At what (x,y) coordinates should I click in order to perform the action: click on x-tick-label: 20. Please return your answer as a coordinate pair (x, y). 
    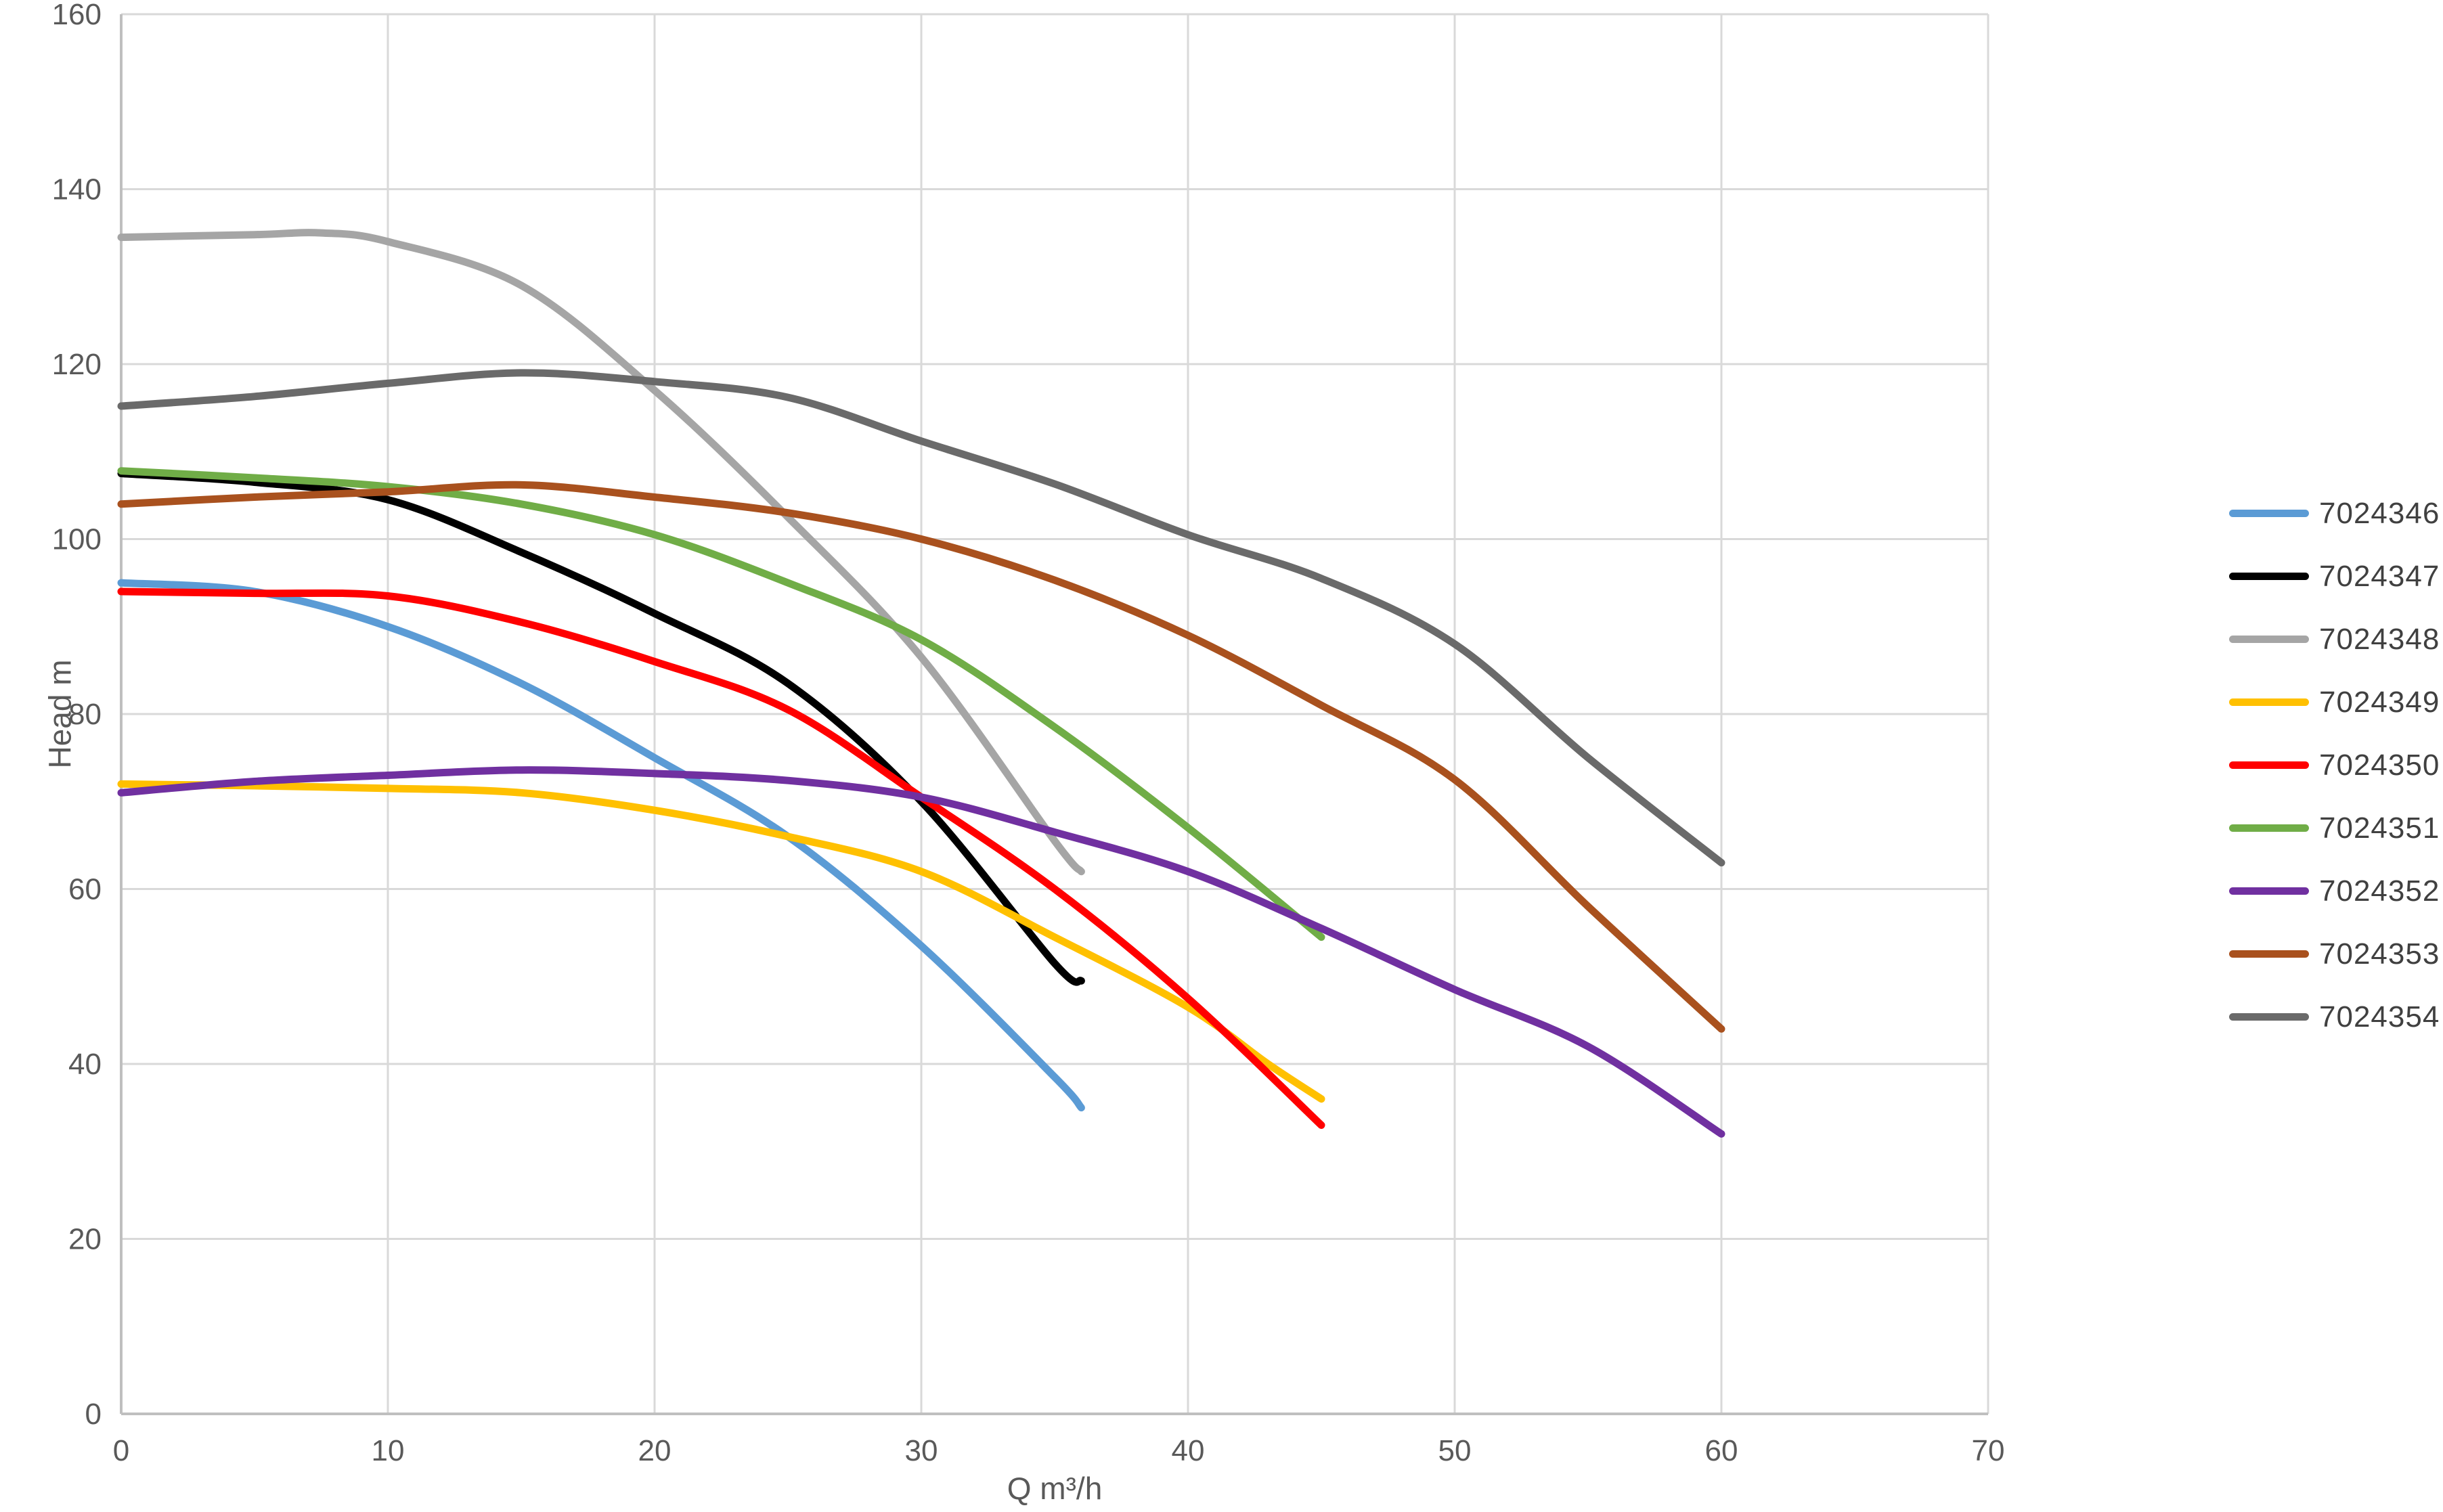
    Looking at the image, I should click on (655, 1450).